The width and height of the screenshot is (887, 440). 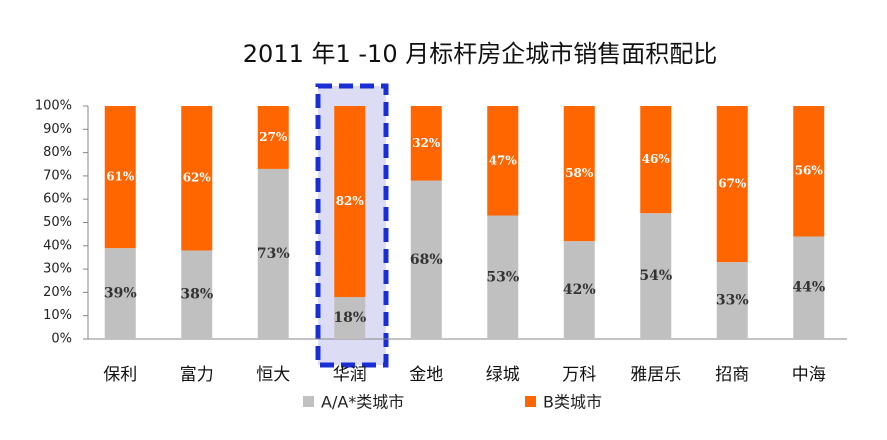 I want to click on x-tick-label: 雅居乐, so click(x=655, y=375).